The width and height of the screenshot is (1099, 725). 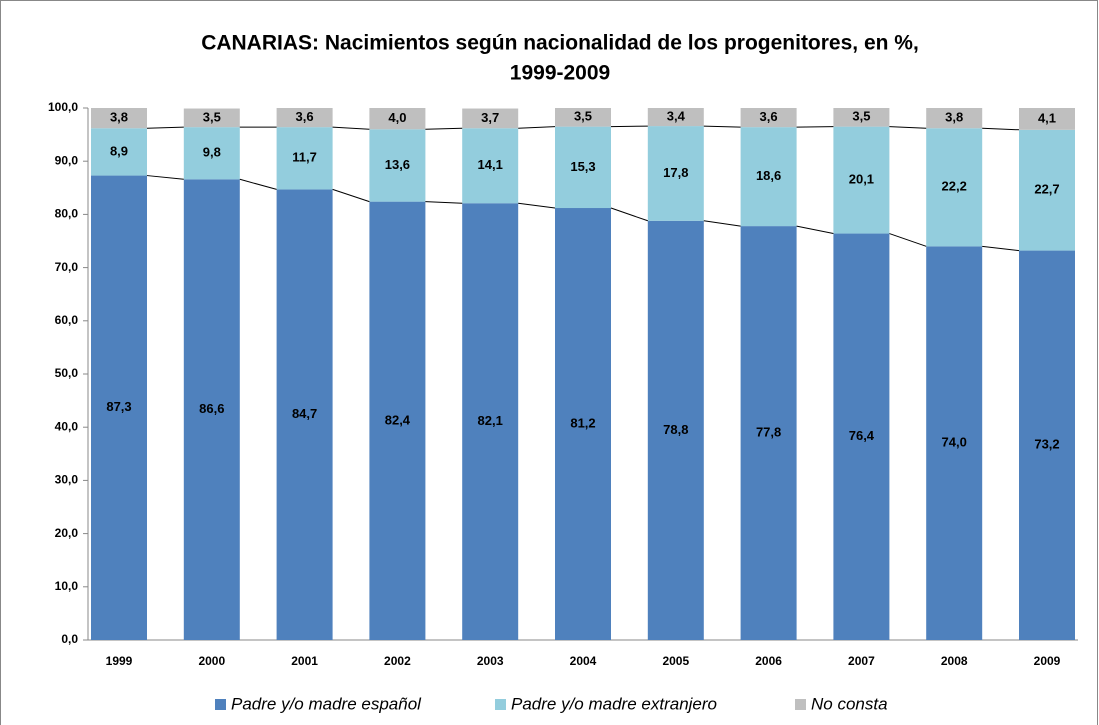 I want to click on y-tick-label: 100,0, so click(x=63, y=107).